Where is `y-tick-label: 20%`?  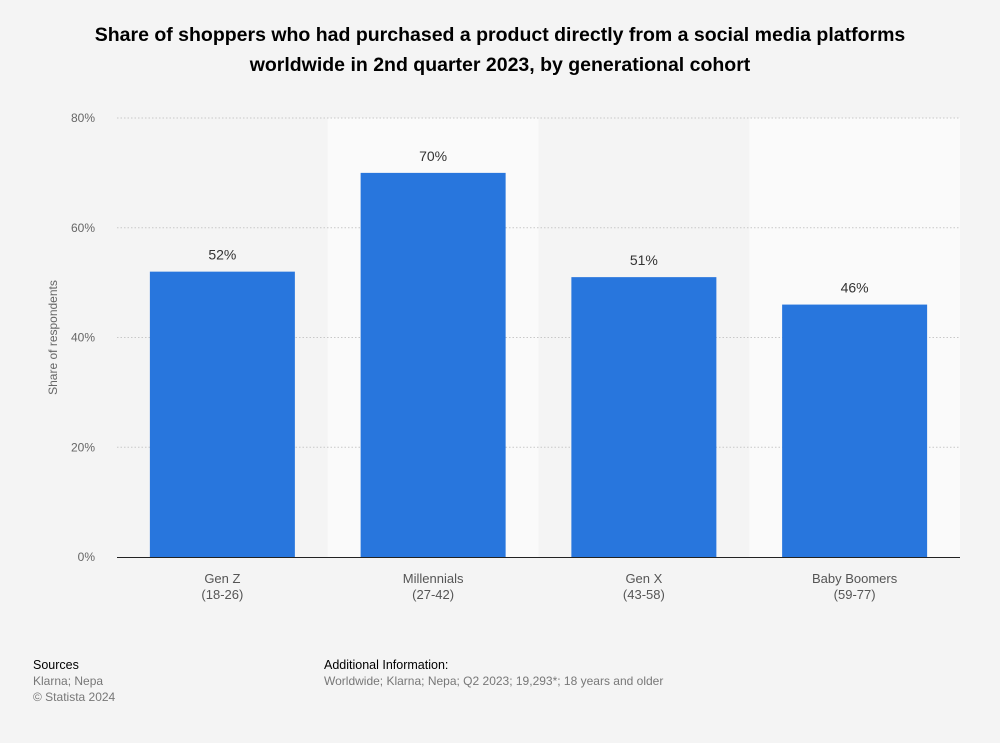 y-tick-label: 20% is located at coordinates (83, 447).